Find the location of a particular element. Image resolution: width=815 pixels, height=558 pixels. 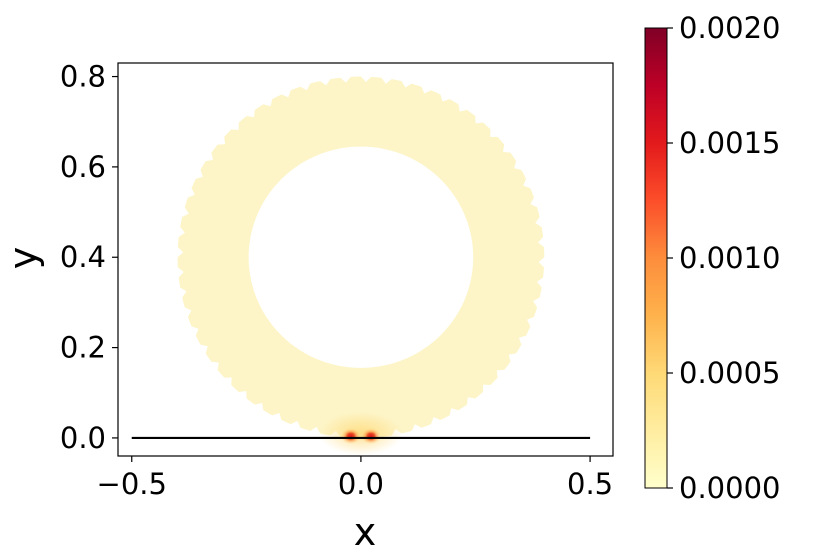

x-tick-label-3: 0.5 is located at coordinates (590, 484).